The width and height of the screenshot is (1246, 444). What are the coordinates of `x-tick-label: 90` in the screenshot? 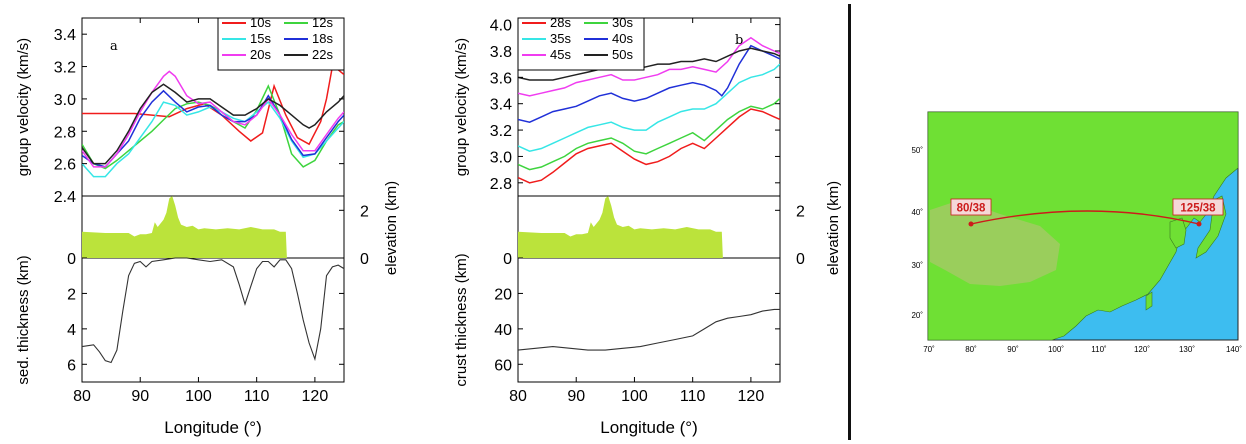 It's located at (576, 396).